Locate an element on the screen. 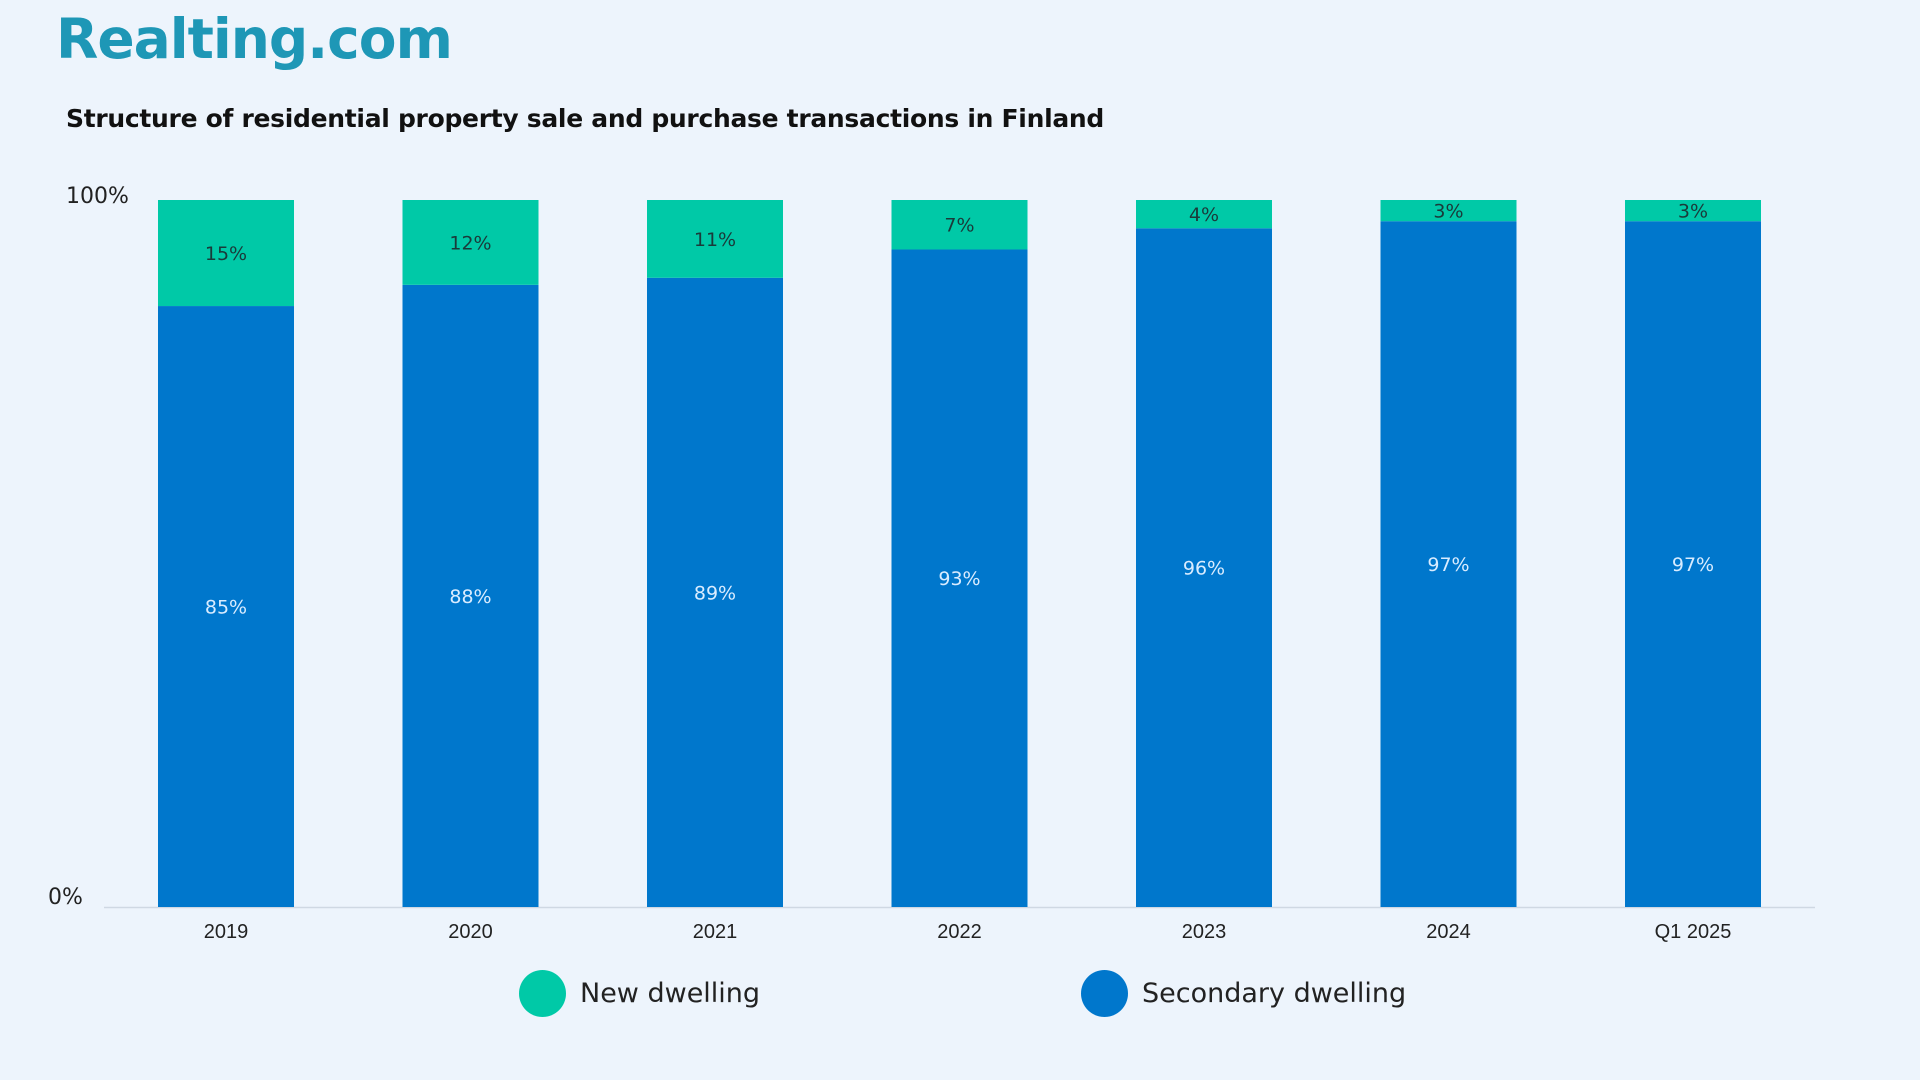 This screenshot has width=1920, height=1080. x-tick-label-2: 2021 is located at coordinates (715, 932).